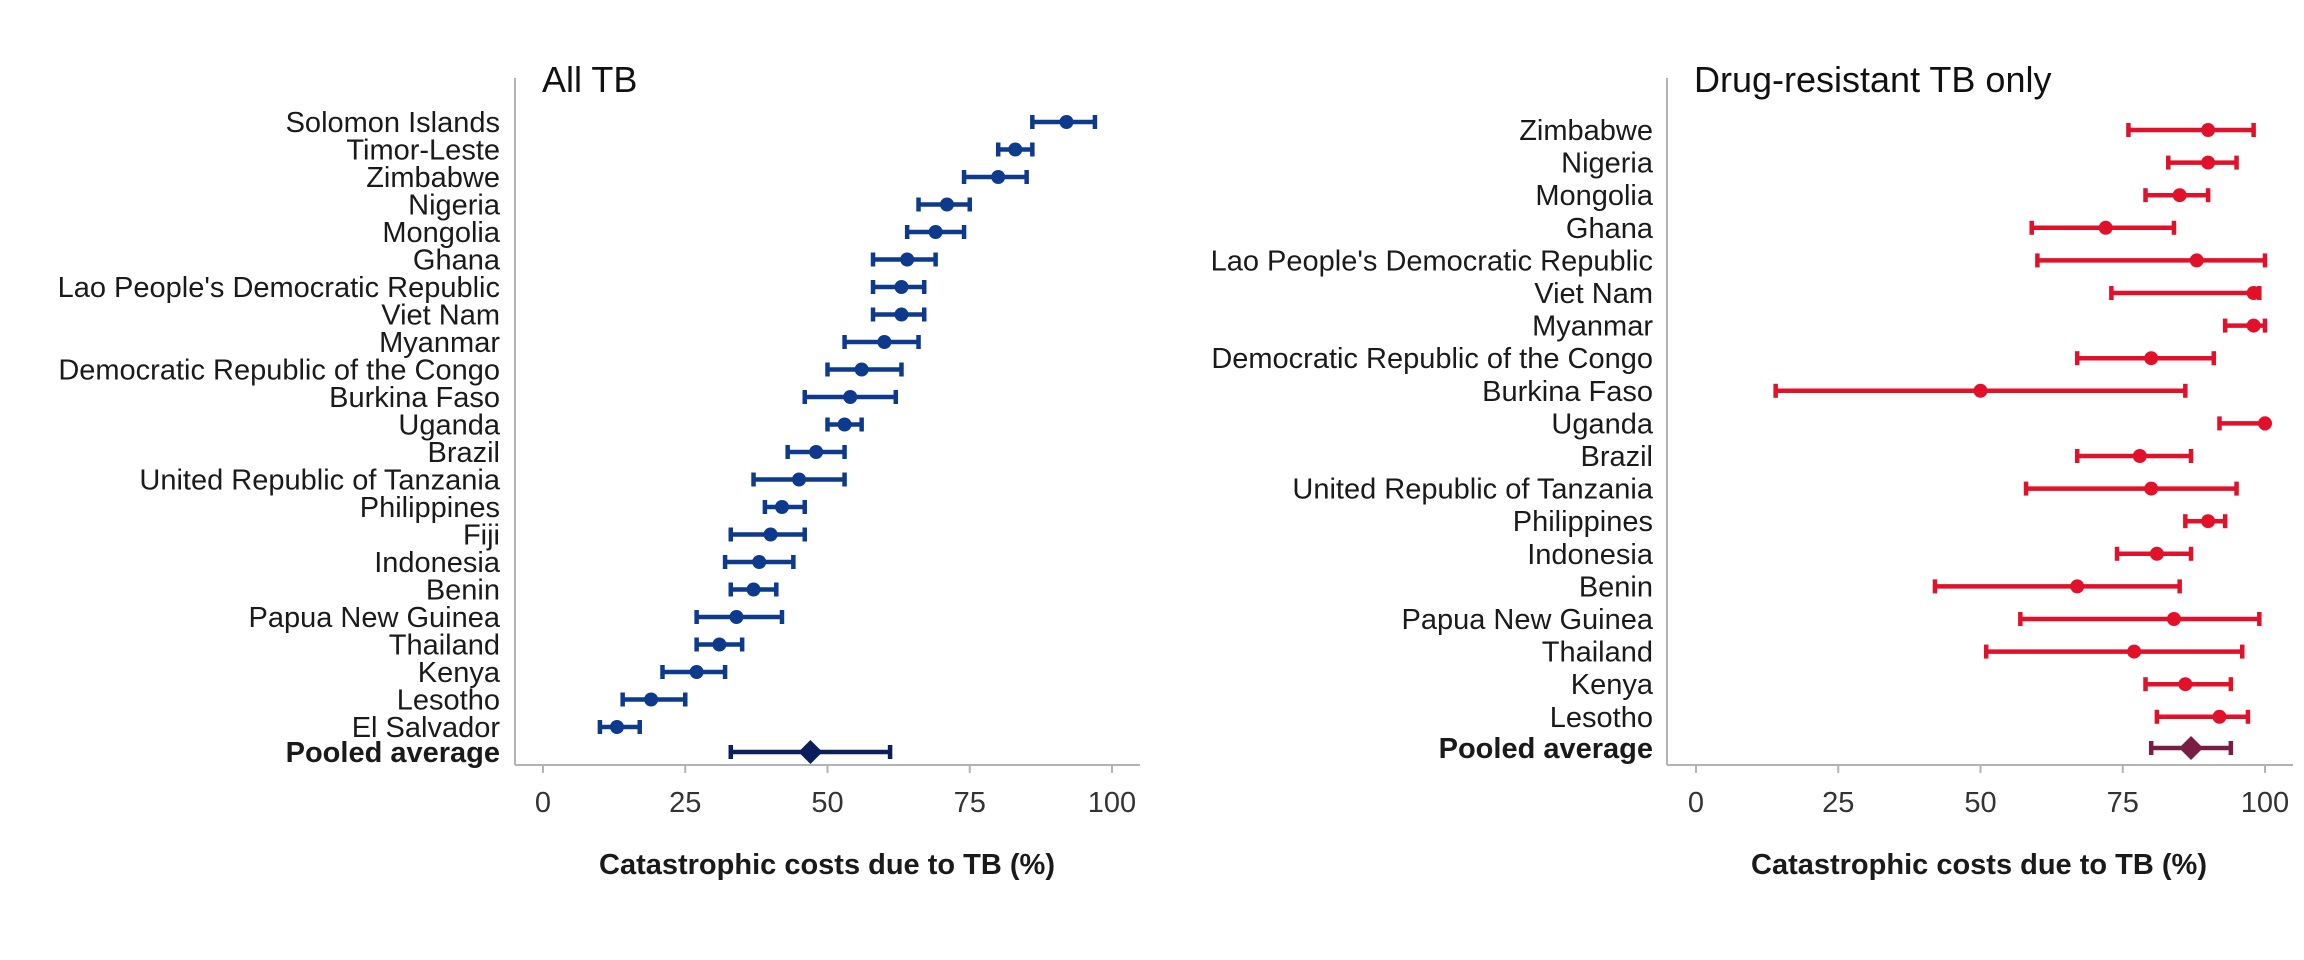  I want to click on country-label-fiji: Fiji, so click(481, 536).